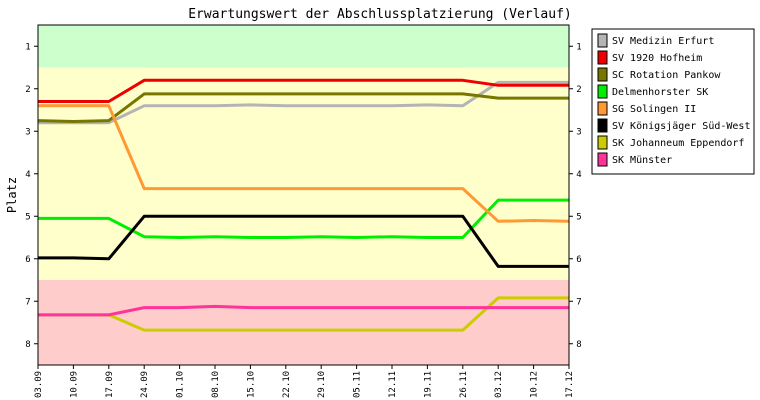  Describe the element at coordinates (110, 384) in the screenshot. I see `x-tick-label: 17.09` at that location.